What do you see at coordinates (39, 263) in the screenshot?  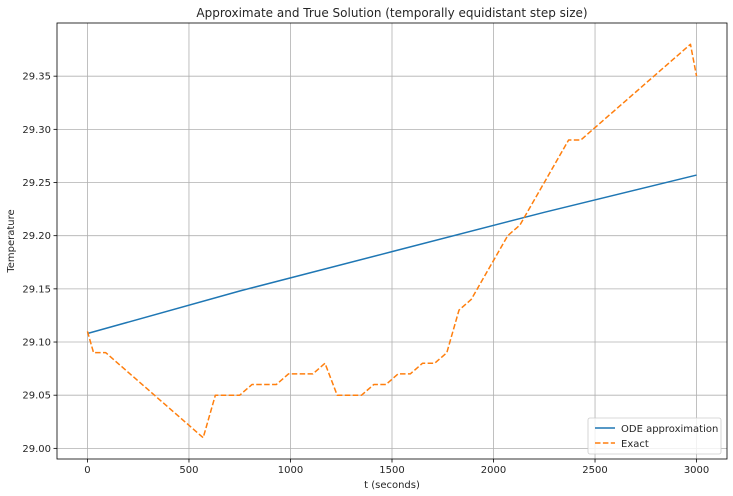 I see `y-axis: 29.00 29.05 29.10 29.15 29.20 29.25 29.30 29.35` at bounding box center [39, 263].